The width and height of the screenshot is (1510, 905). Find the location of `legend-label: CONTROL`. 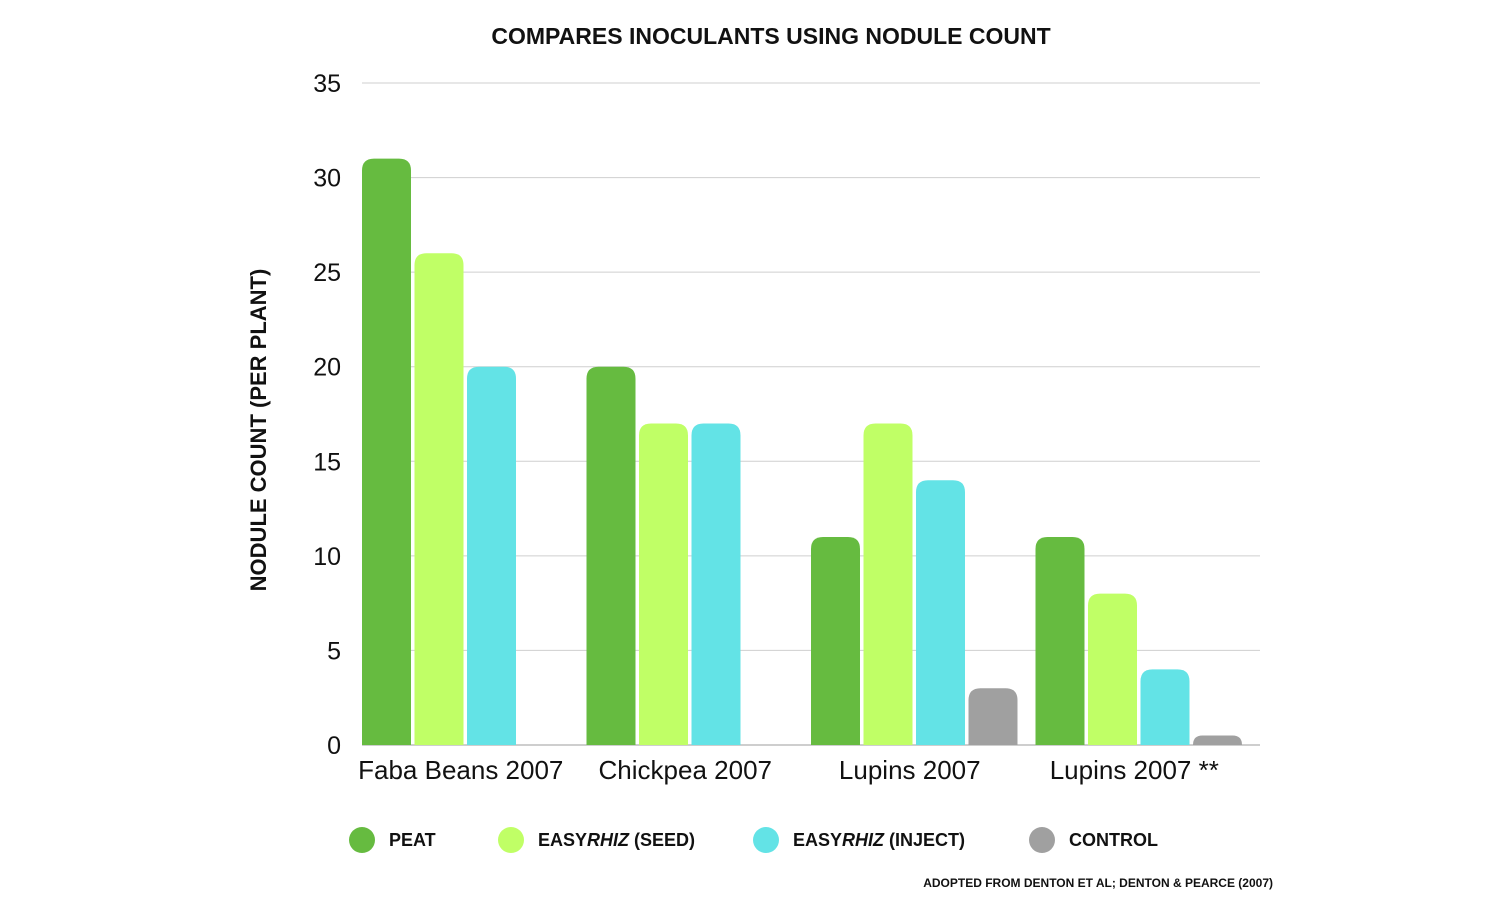

legend-label: CONTROL is located at coordinates (1113, 840).